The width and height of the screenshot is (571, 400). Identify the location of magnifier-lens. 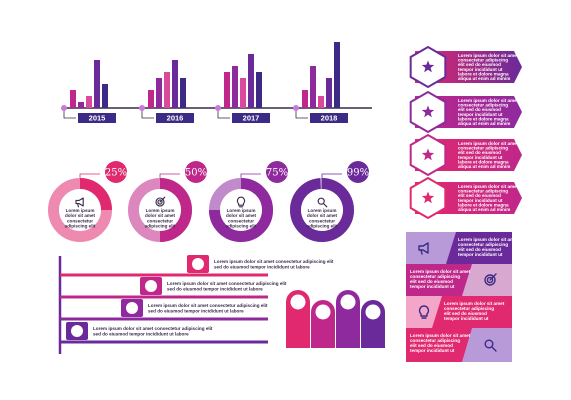
(489, 344).